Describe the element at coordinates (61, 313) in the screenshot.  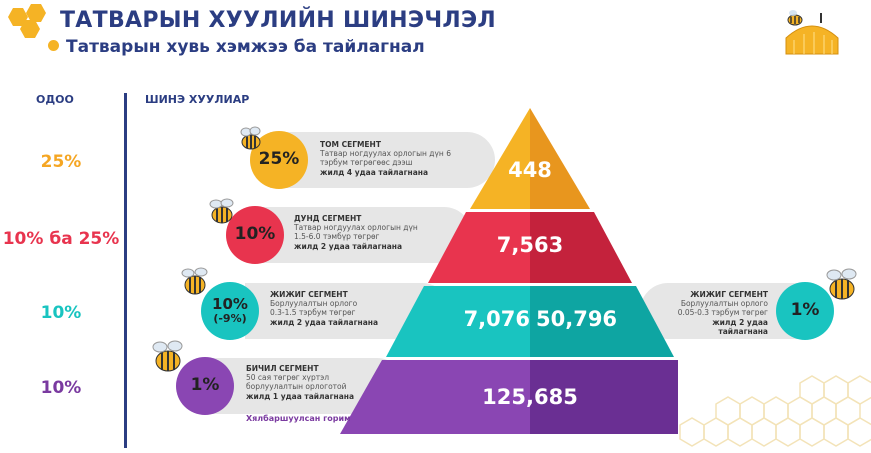
I see `current-rate-small: 10%` at that location.